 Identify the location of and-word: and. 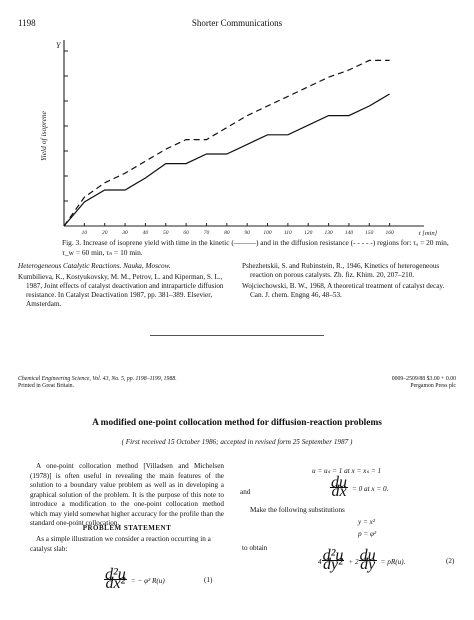
(245, 492).